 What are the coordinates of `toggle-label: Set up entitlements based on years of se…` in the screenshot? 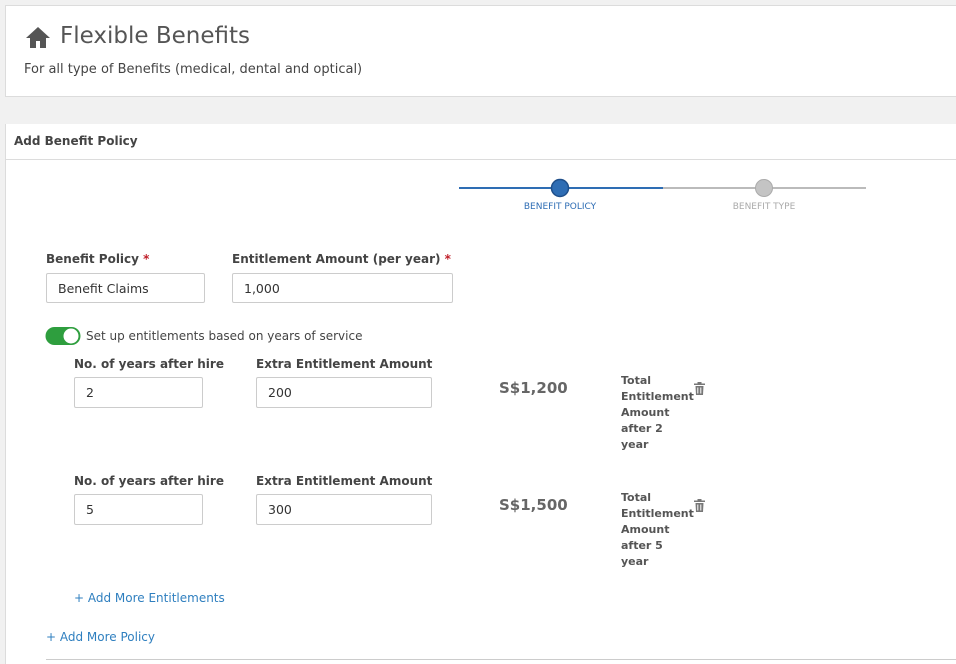 It's located at (224, 336).